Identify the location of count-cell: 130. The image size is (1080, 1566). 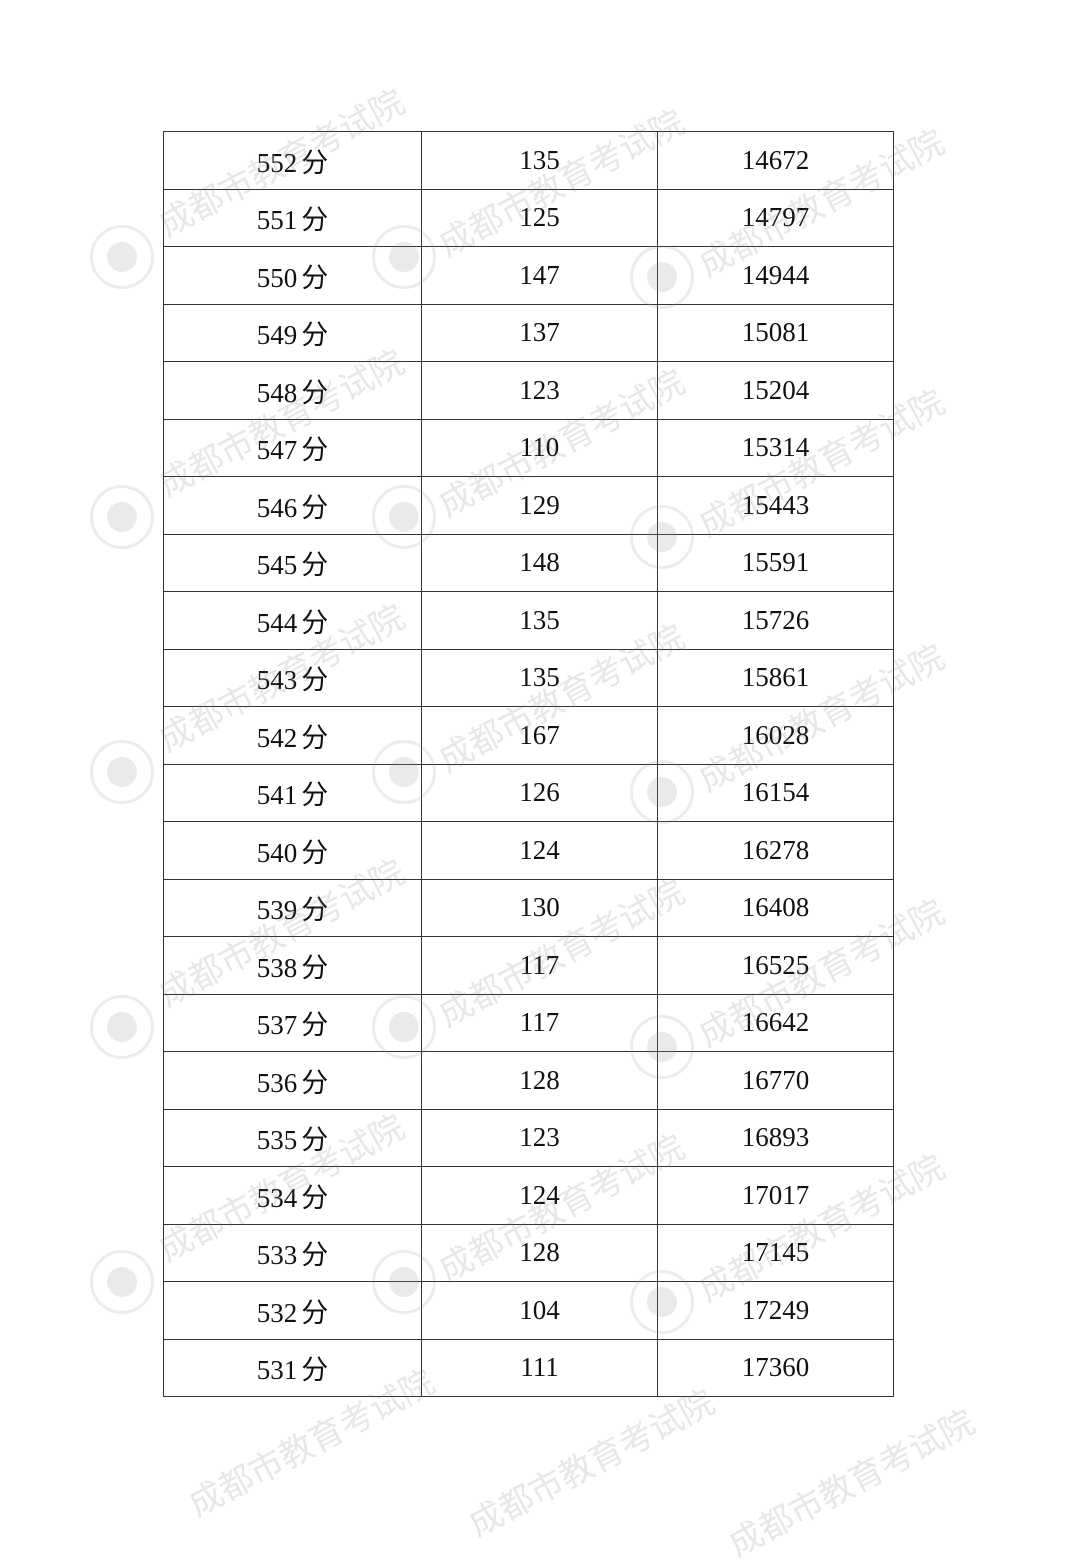
(539, 907).